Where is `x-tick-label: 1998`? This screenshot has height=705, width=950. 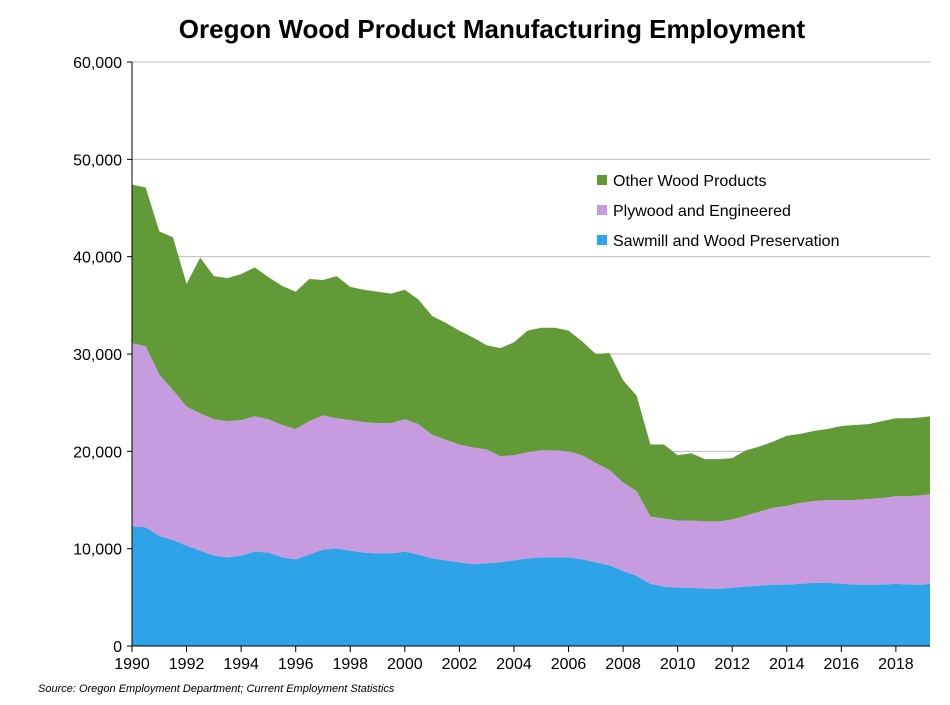
x-tick-label: 1998 is located at coordinates (350, 664).